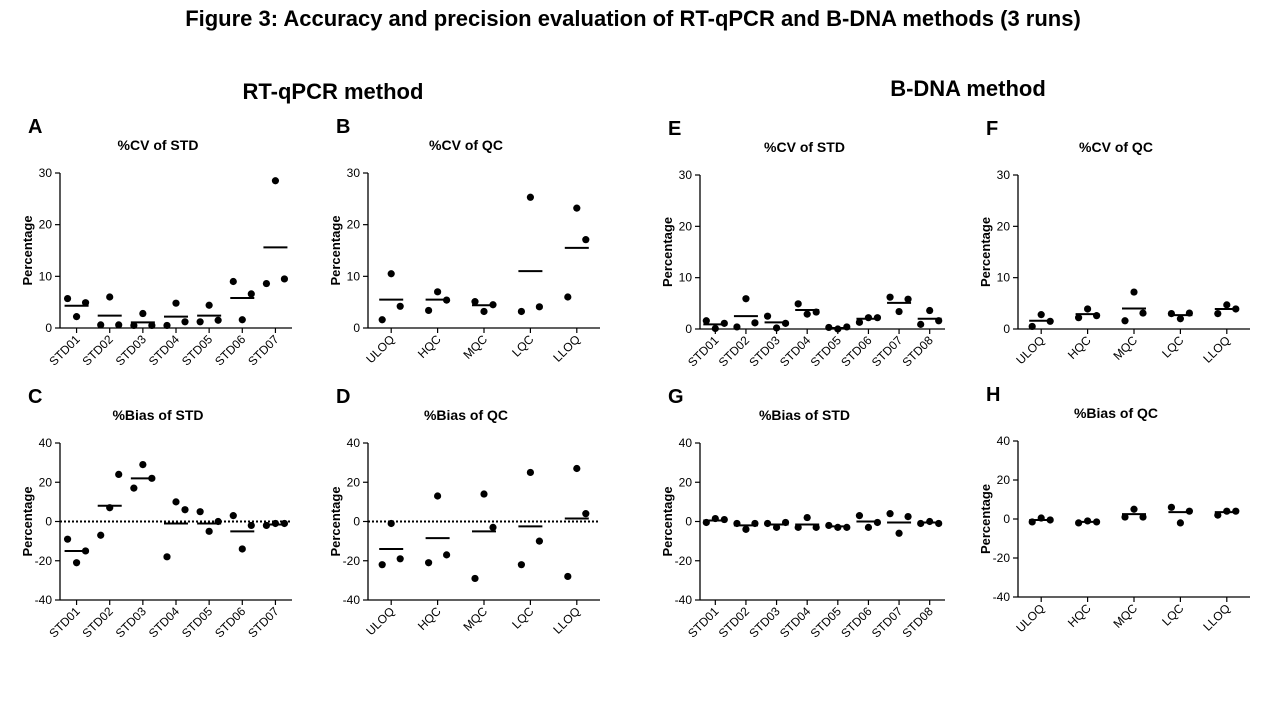  I want to click on panel-label: A, so click(35, 127).